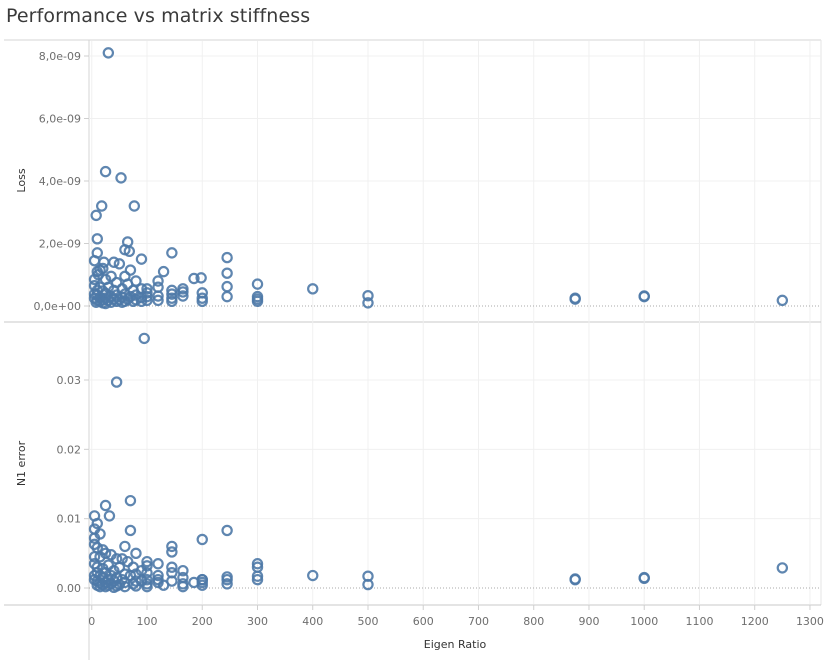 The width and height of the screenshot is (824, 660). What do you see at coordinates (69, 380) in the screenshot?
I see `y-tick-label: 0.03` at bounding box center [69, 380].